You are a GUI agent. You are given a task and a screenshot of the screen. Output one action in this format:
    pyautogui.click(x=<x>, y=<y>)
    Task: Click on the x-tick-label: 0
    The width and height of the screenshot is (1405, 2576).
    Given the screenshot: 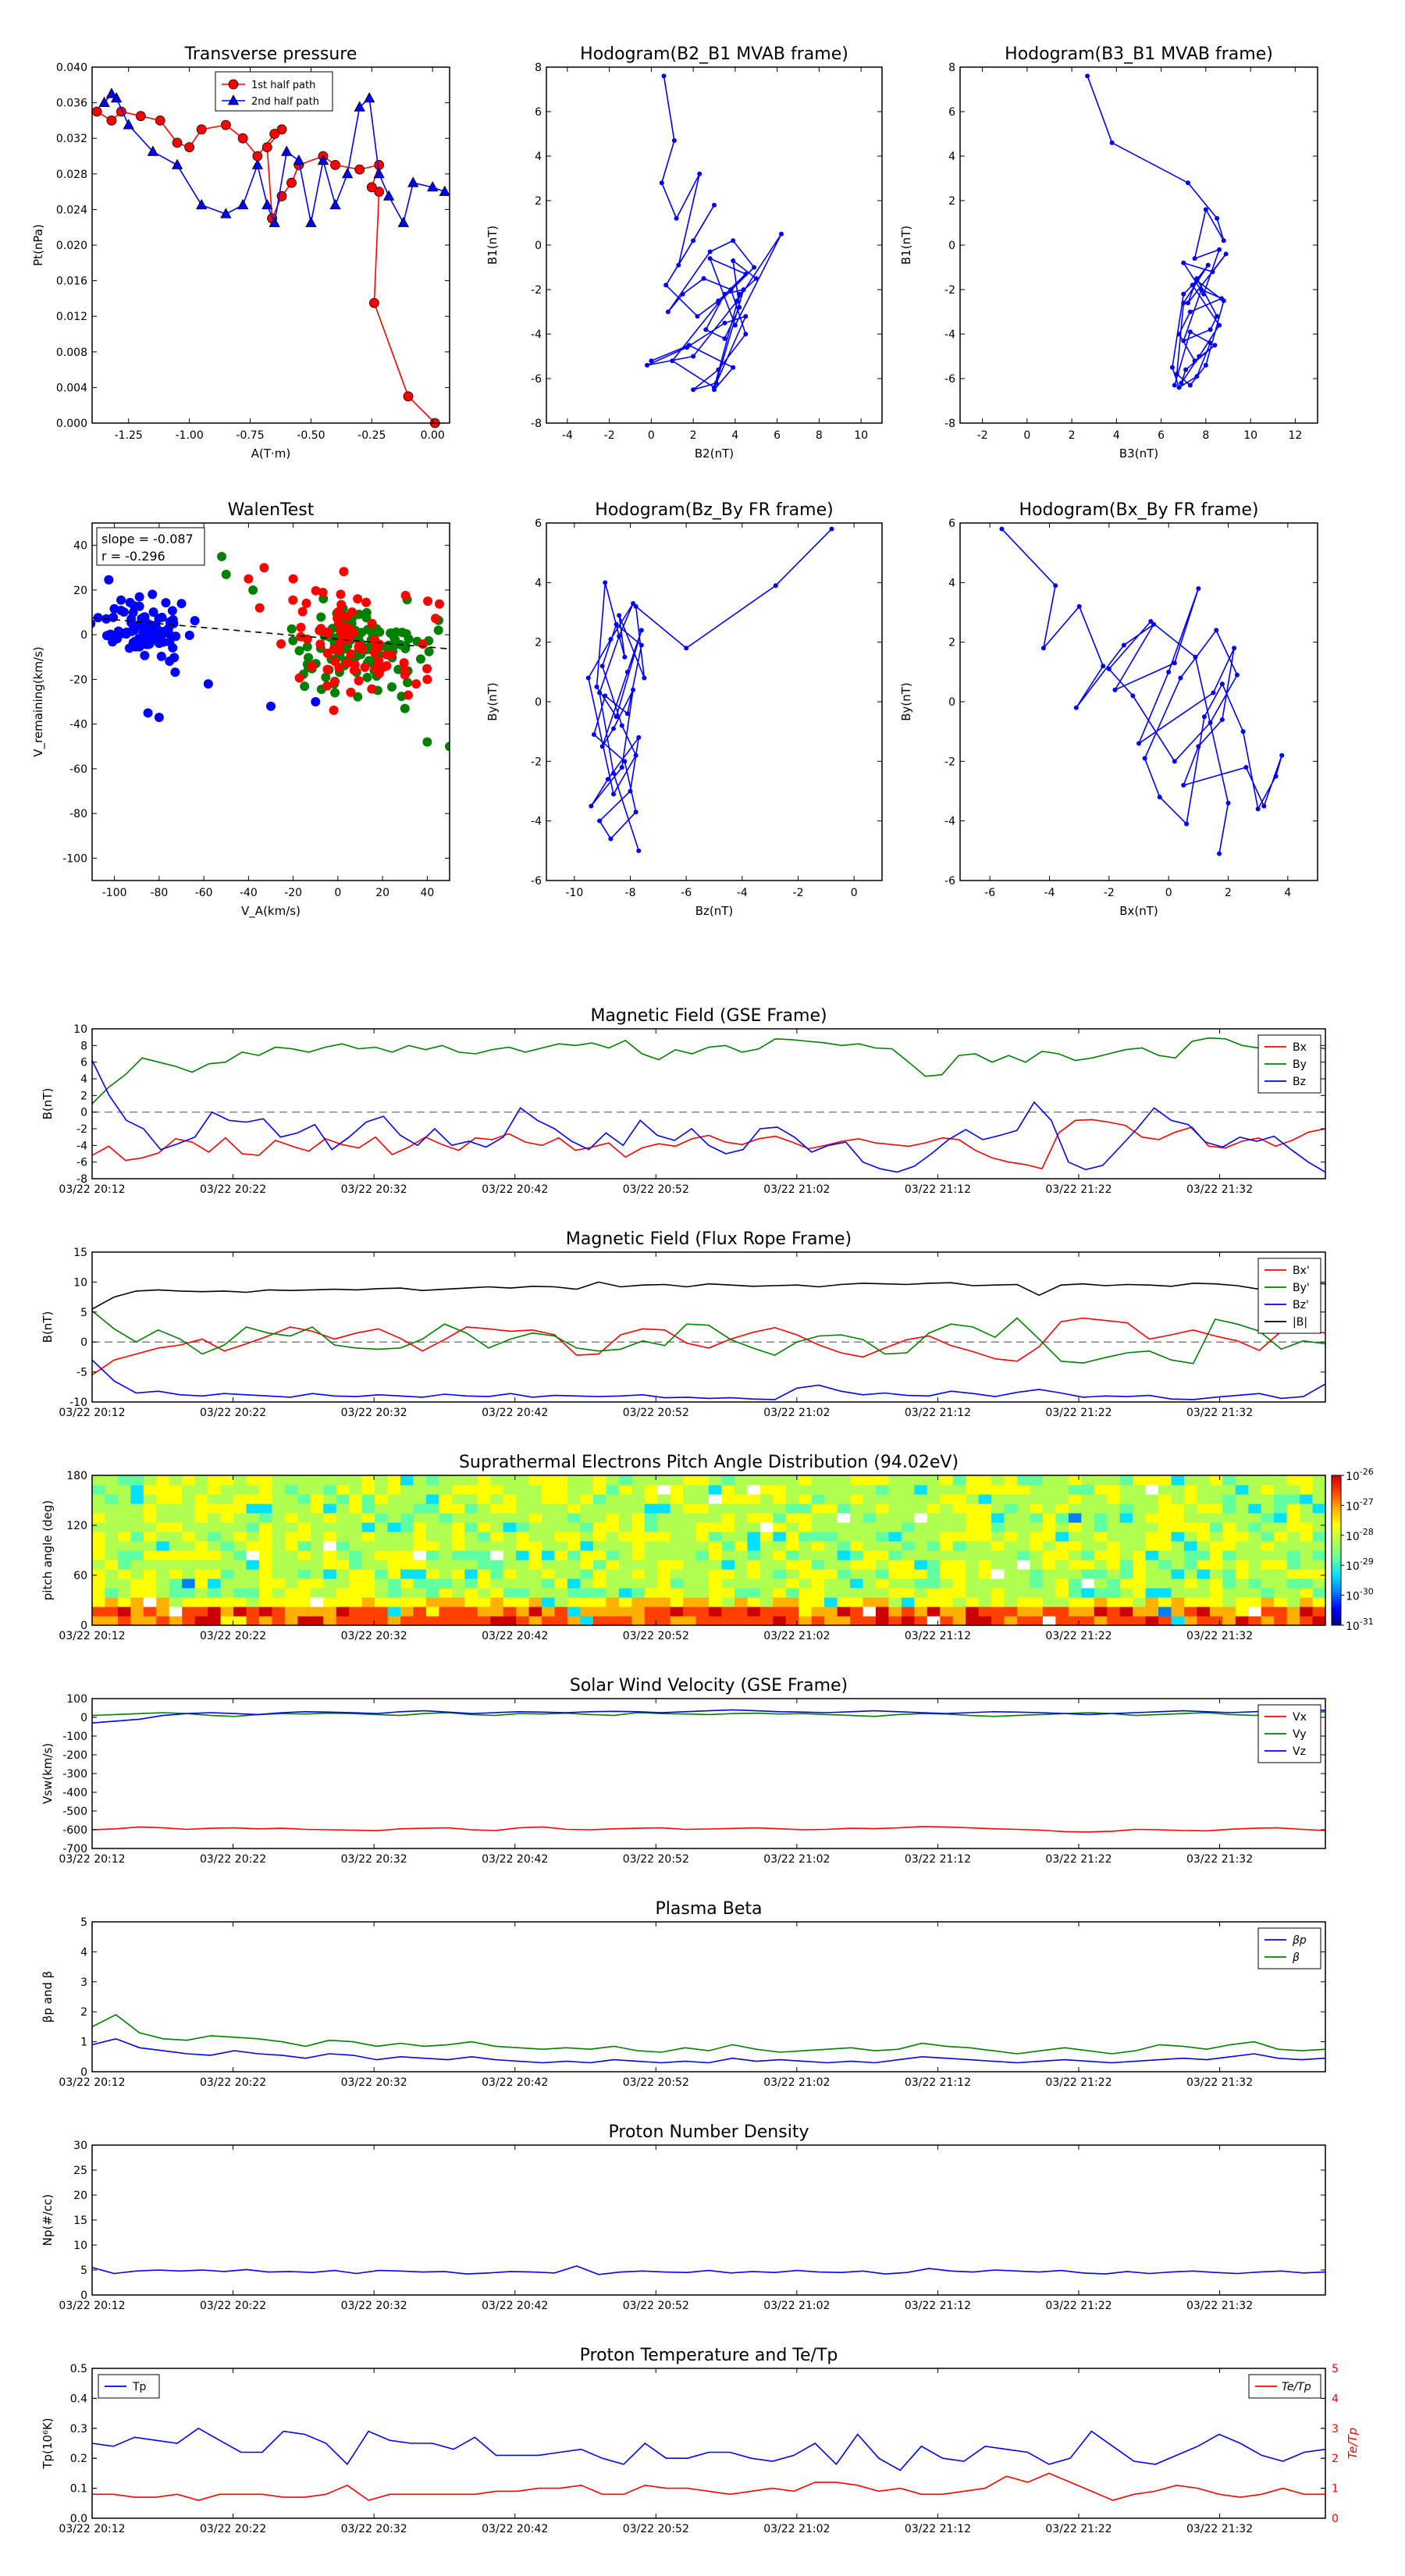 What is the action you would take?
    pyautogui.click(x=651, y=435)
    